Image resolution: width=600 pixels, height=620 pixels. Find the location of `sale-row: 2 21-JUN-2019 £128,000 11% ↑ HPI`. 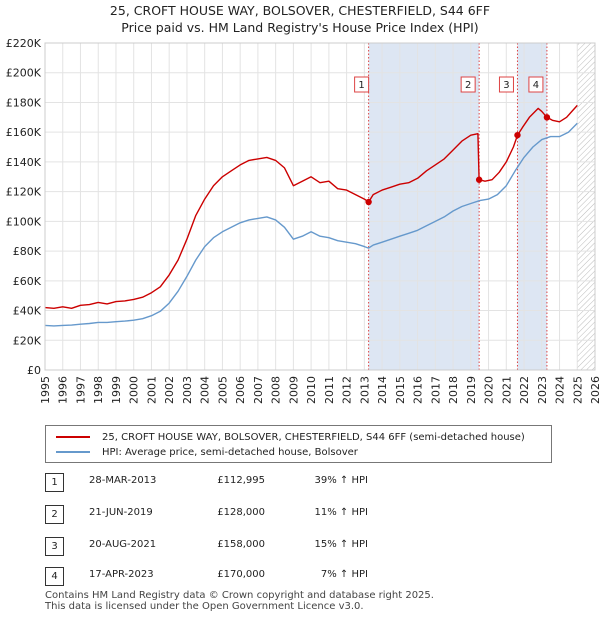

sale-row: 2 21-JUN-2019 £128,000 11% ↑ HPI is located at coordinates (255, 515).